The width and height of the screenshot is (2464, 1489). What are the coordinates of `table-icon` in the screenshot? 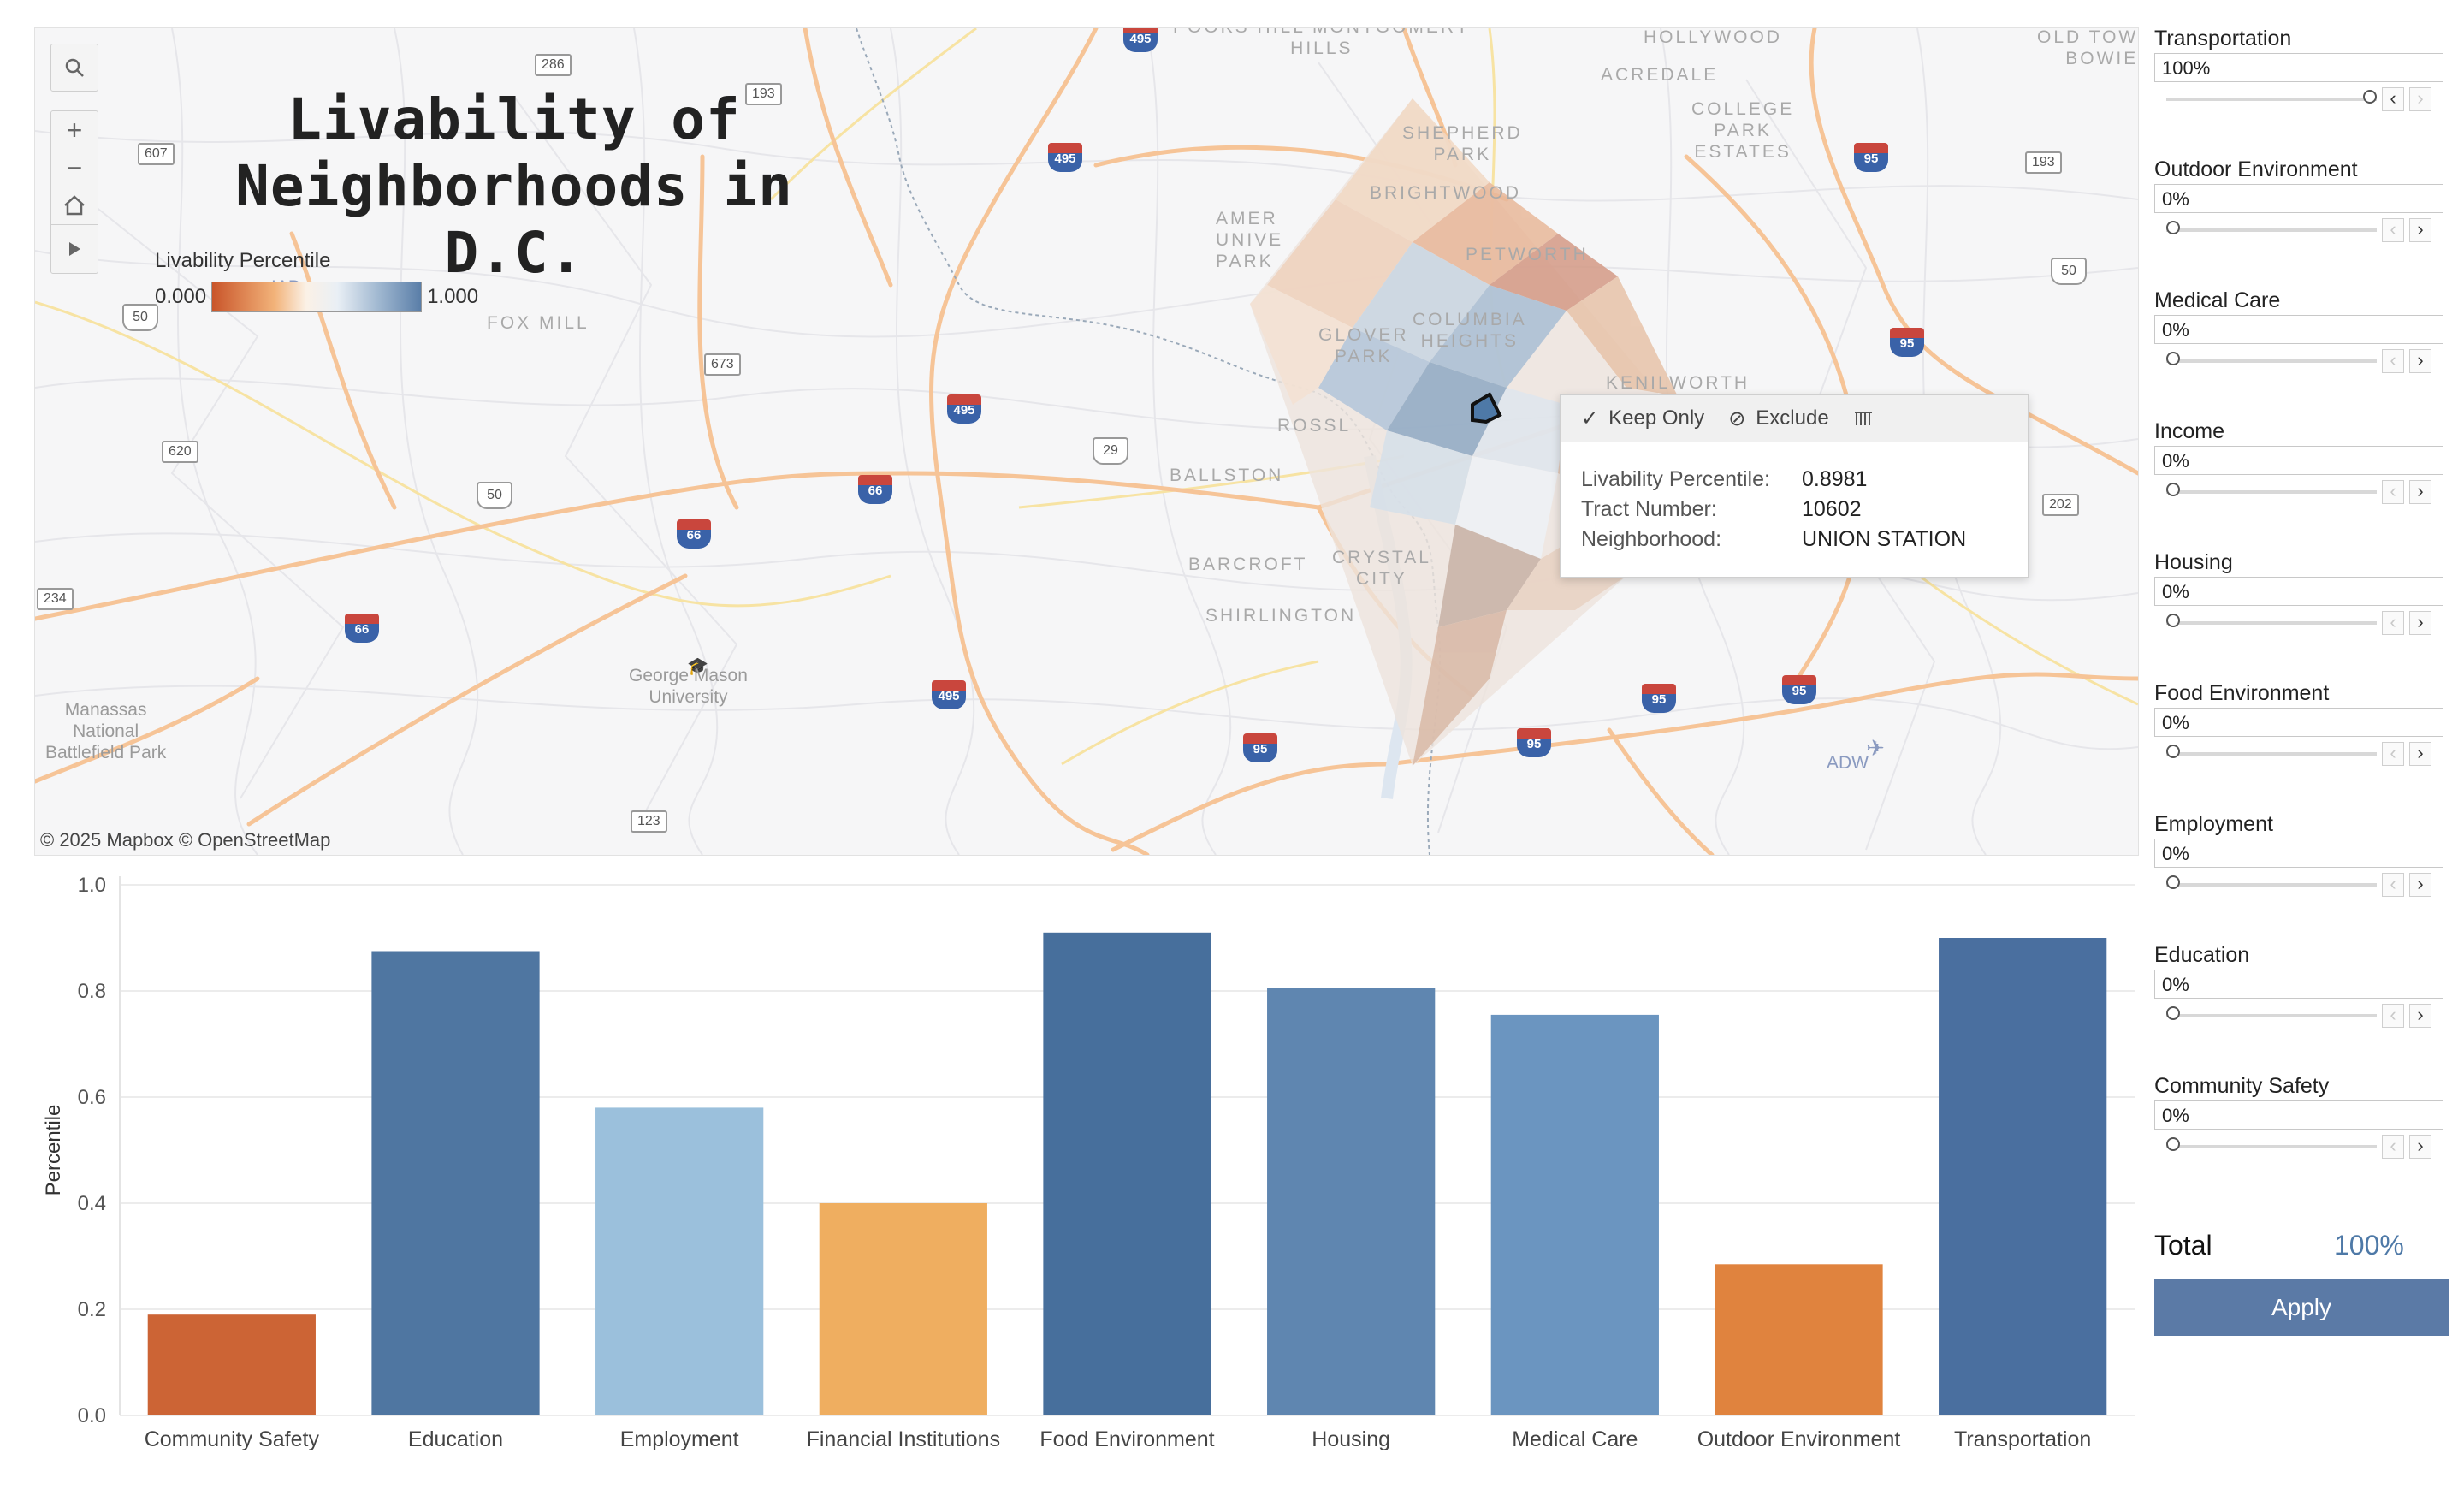 It's located at (1863, 418).